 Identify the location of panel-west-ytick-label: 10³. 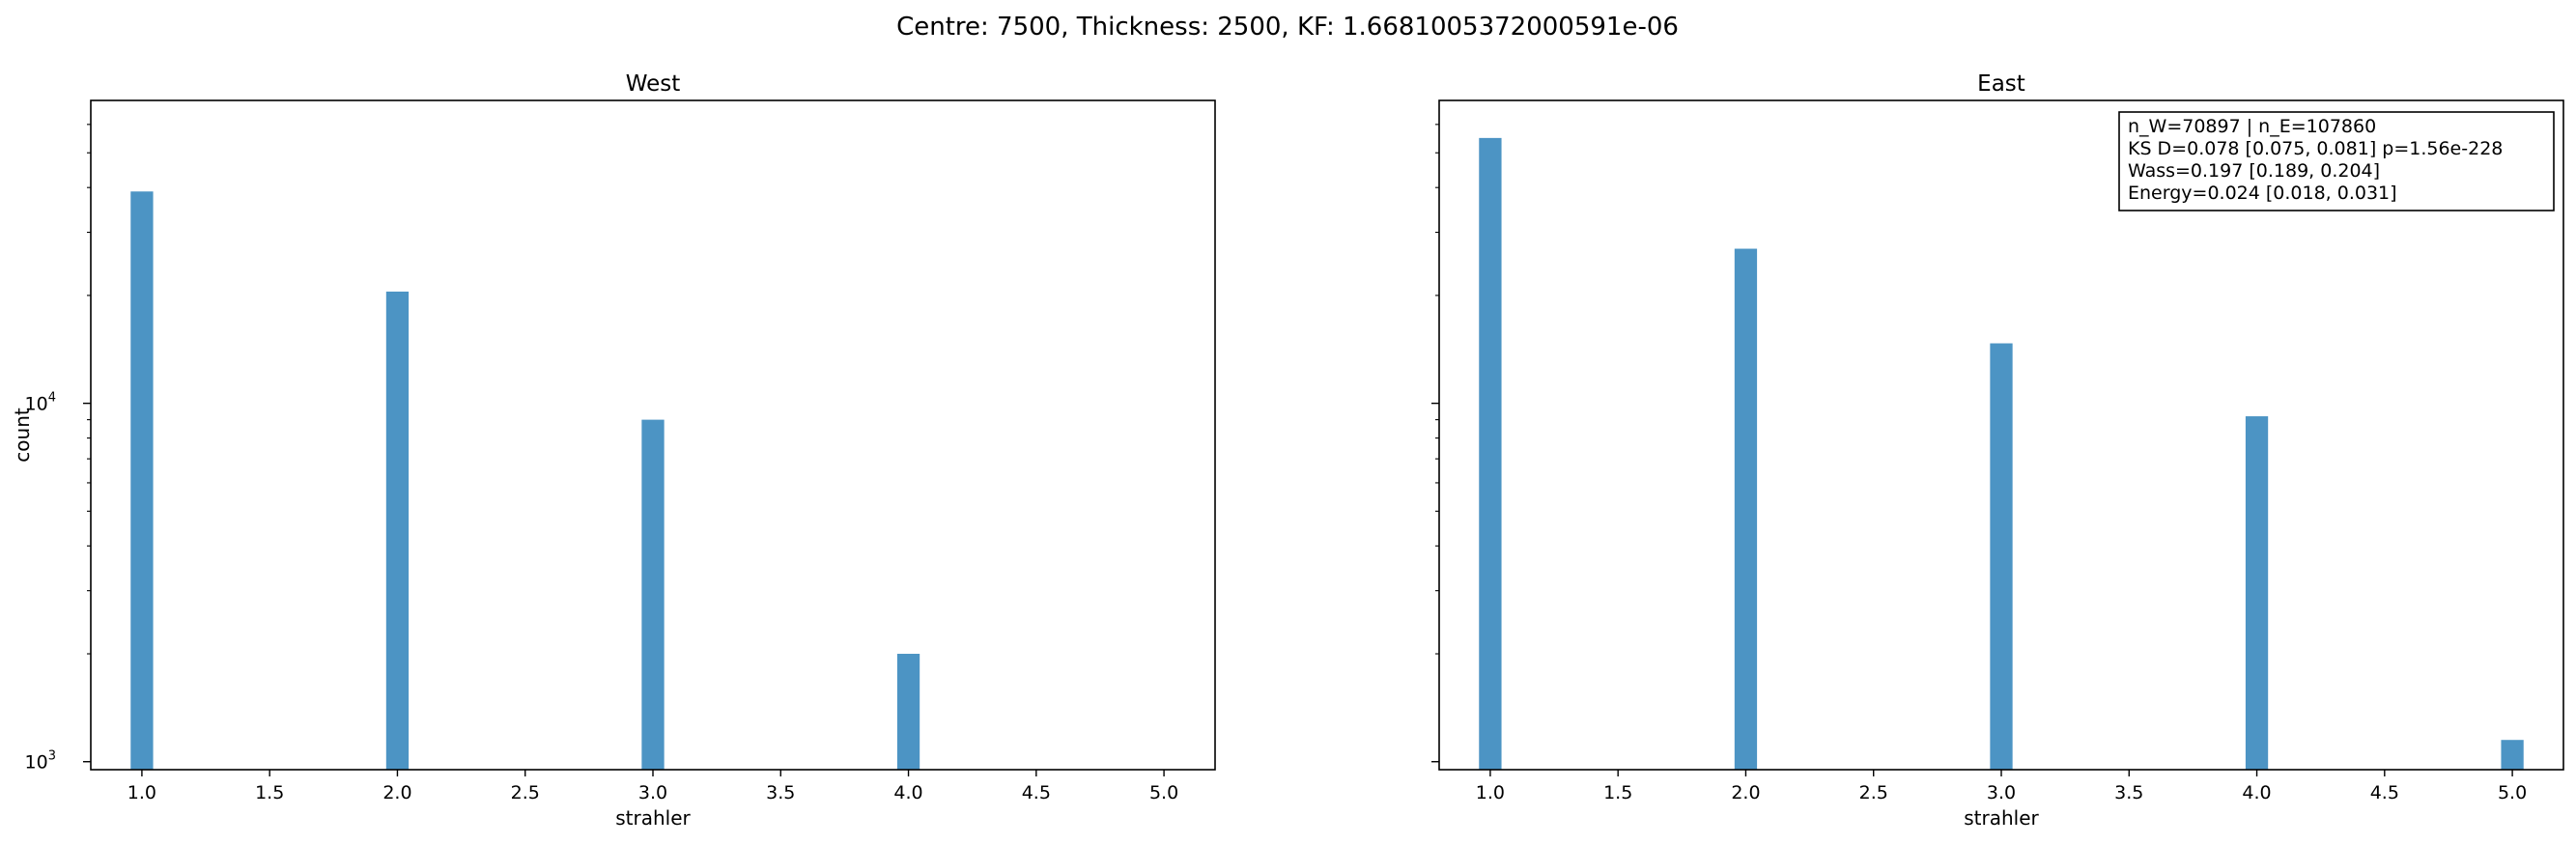
(40, 761).